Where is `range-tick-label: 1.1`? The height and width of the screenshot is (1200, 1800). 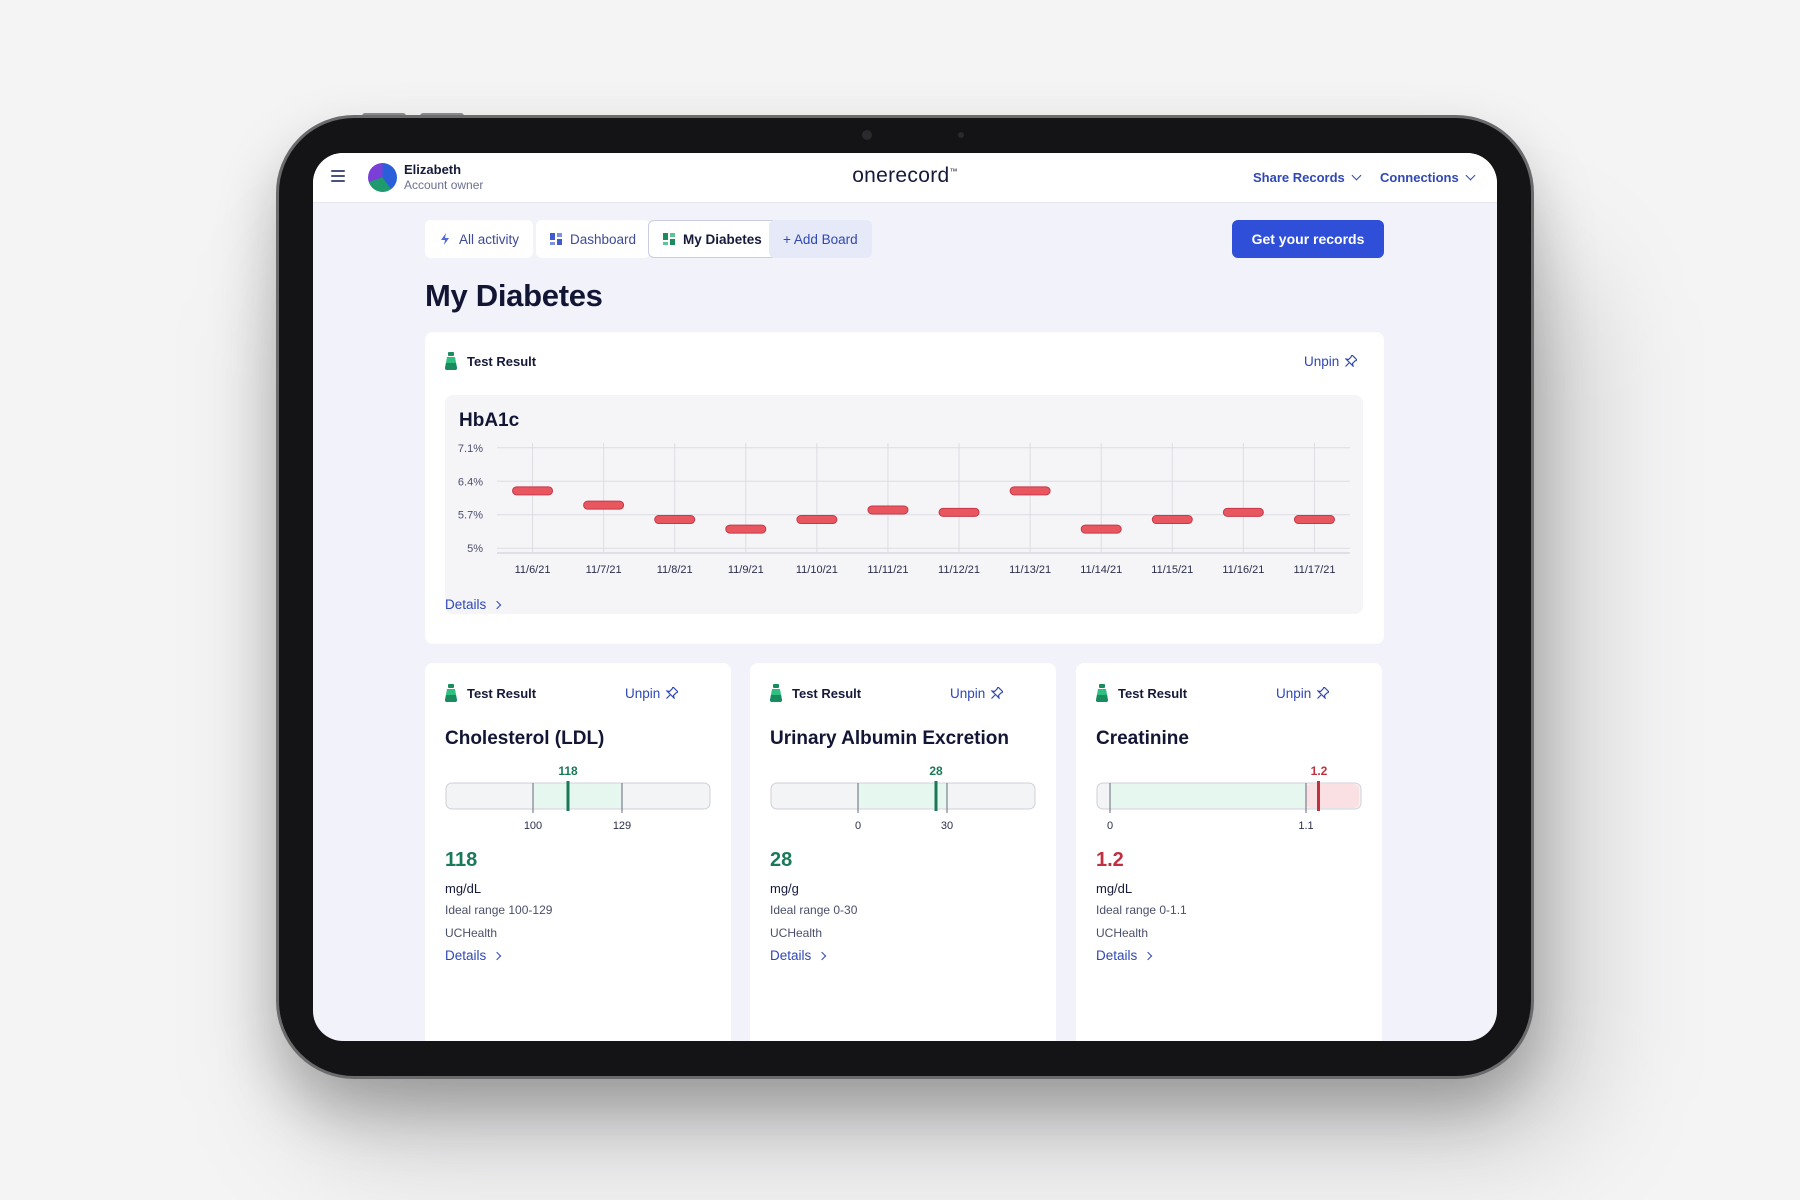 range-tick-label: 1.1 is located at coordinates (1305, 826).